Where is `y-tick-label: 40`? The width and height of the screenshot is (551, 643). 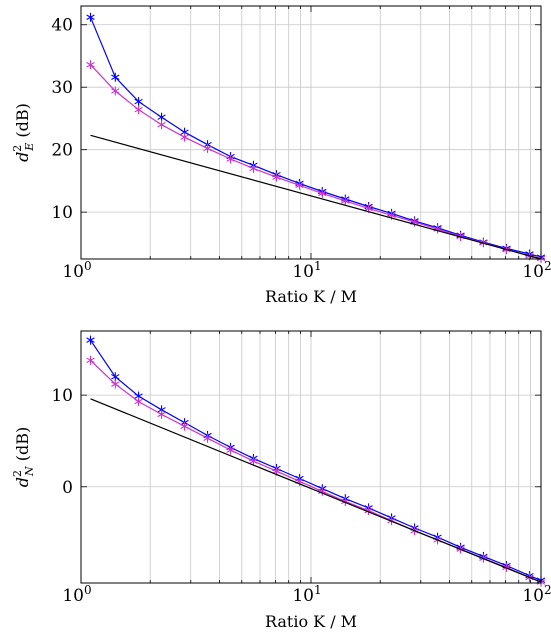
y-tick-label: 40 is located at coordinates (62, 26).